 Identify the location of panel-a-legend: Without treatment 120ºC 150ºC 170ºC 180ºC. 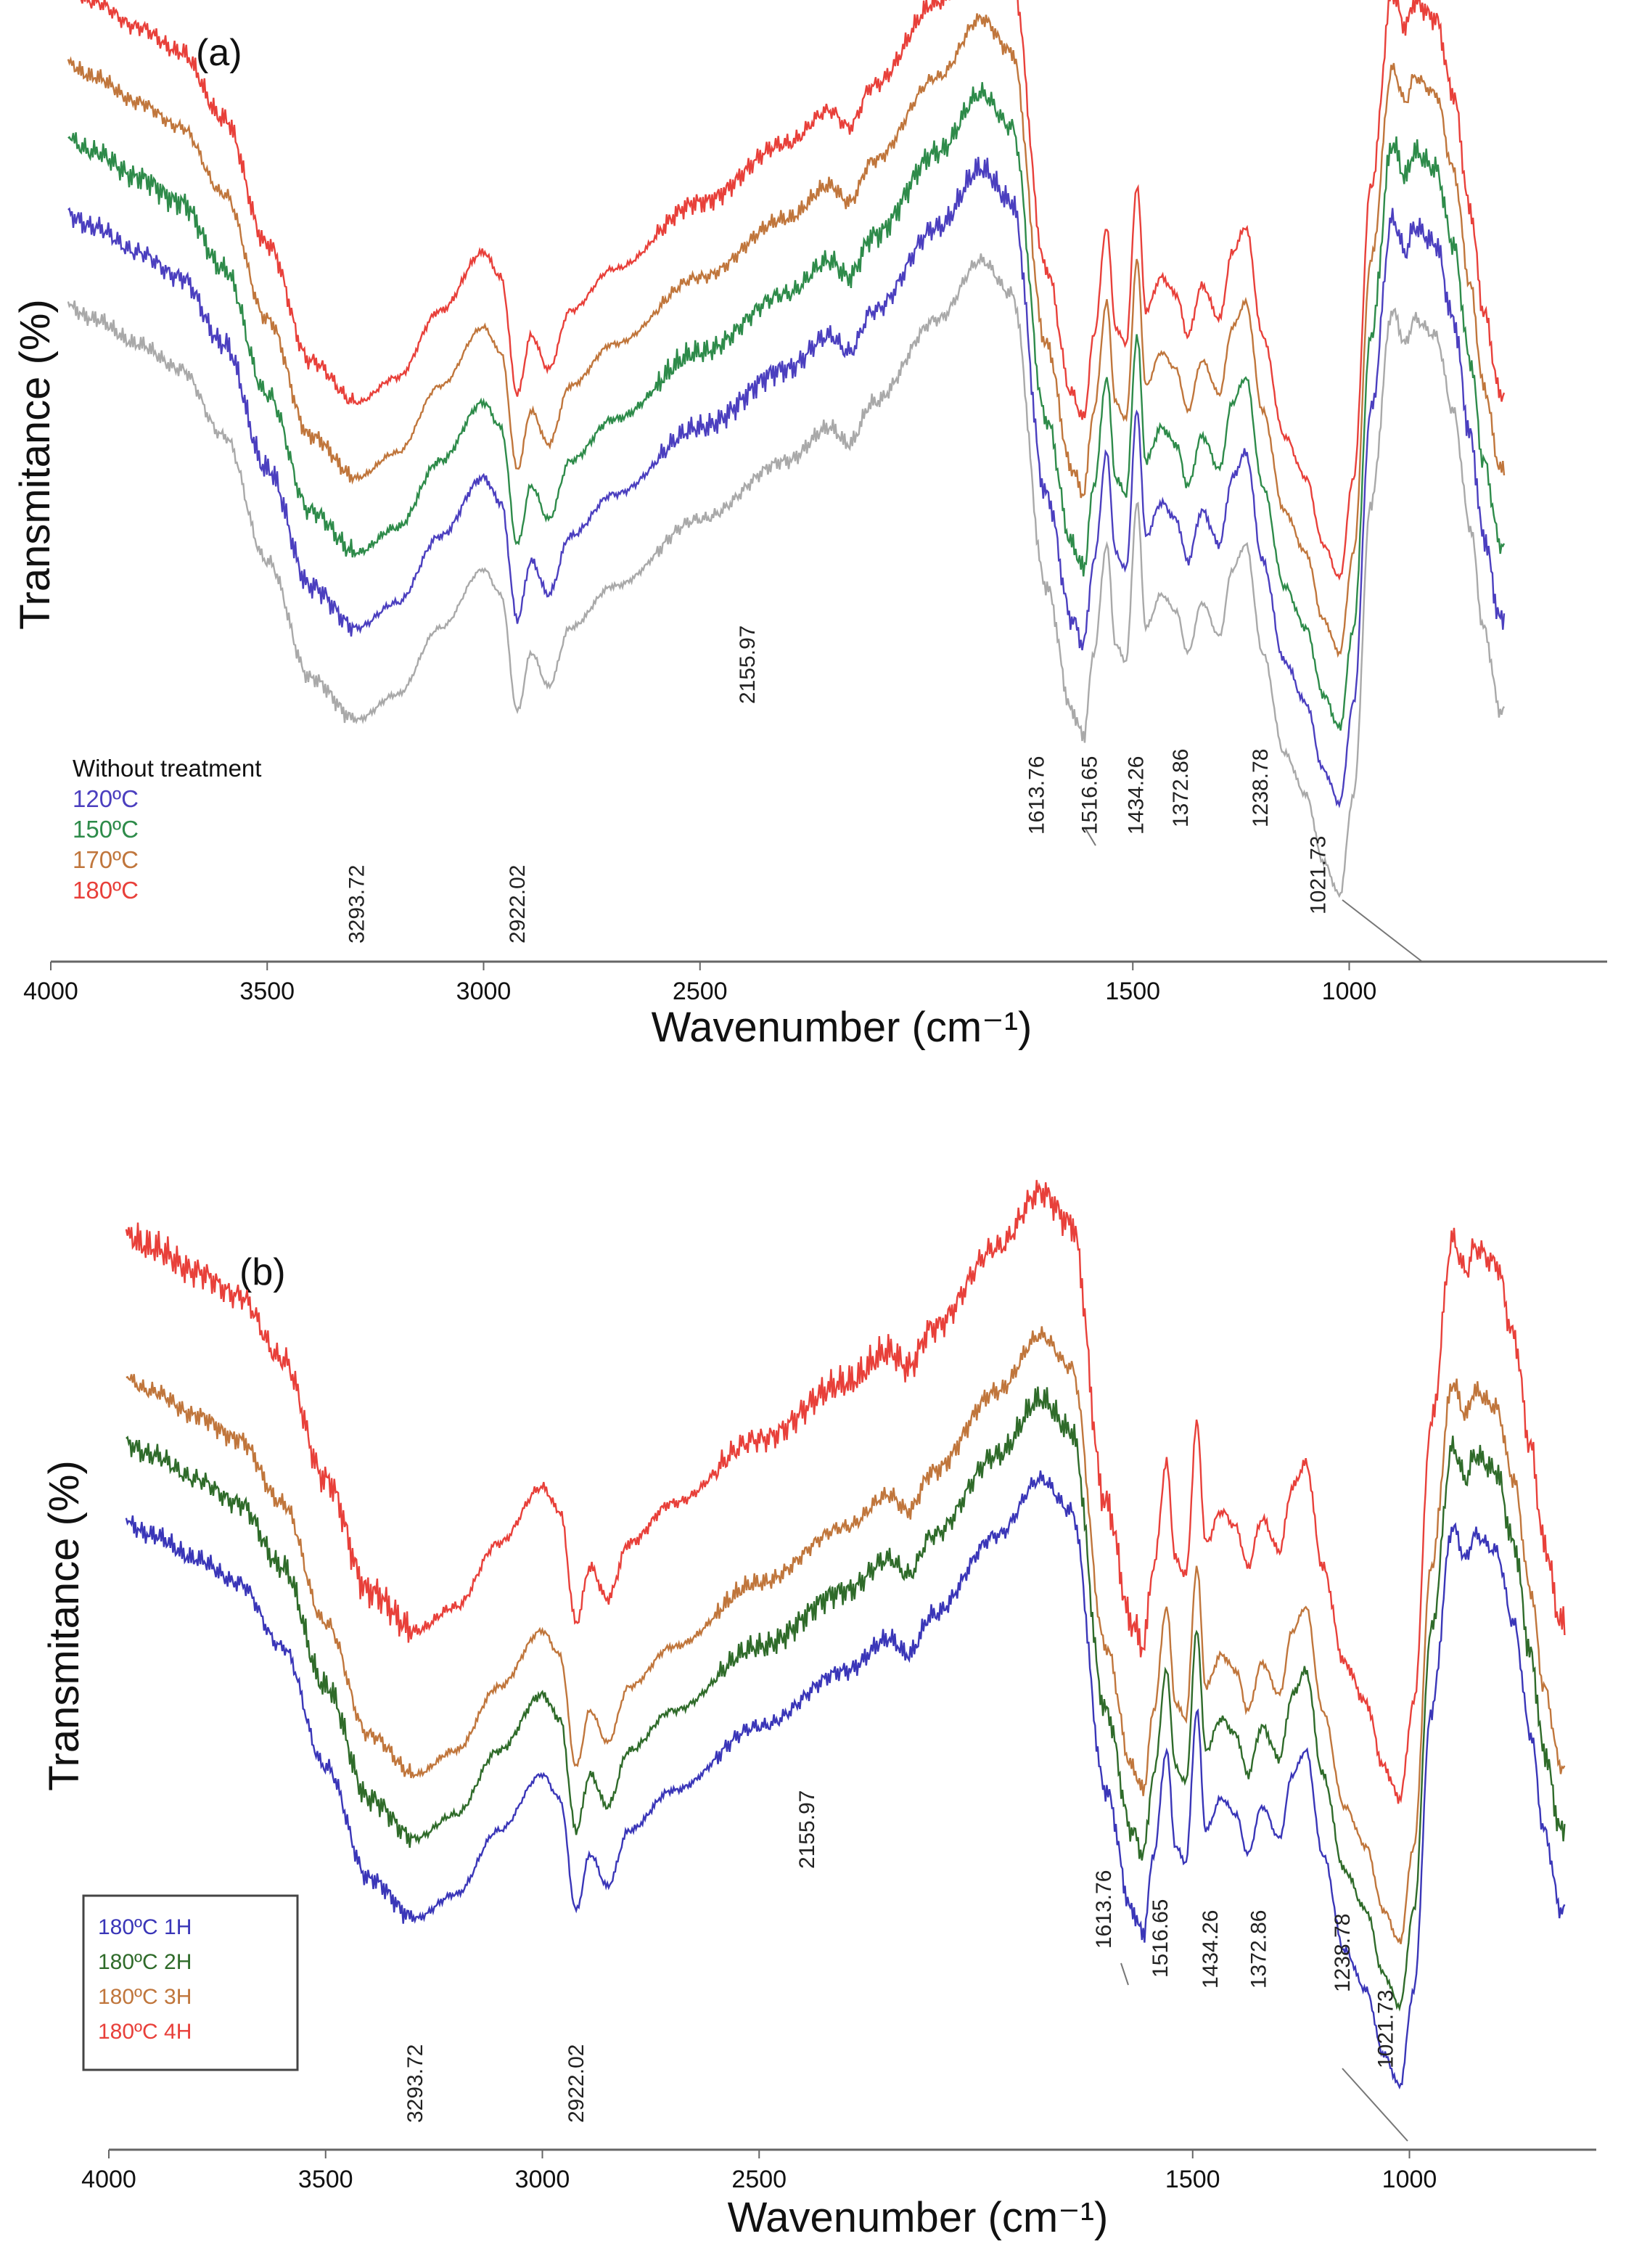
(167, 829).